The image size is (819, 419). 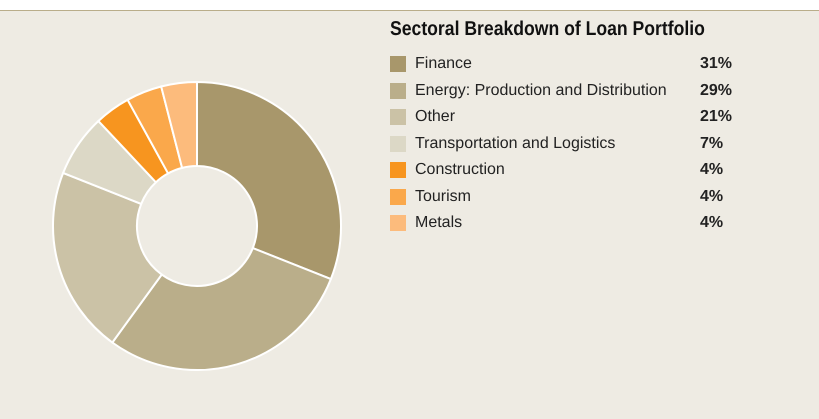 I want to click on data-label: 7%, so click(x=712, y=143).